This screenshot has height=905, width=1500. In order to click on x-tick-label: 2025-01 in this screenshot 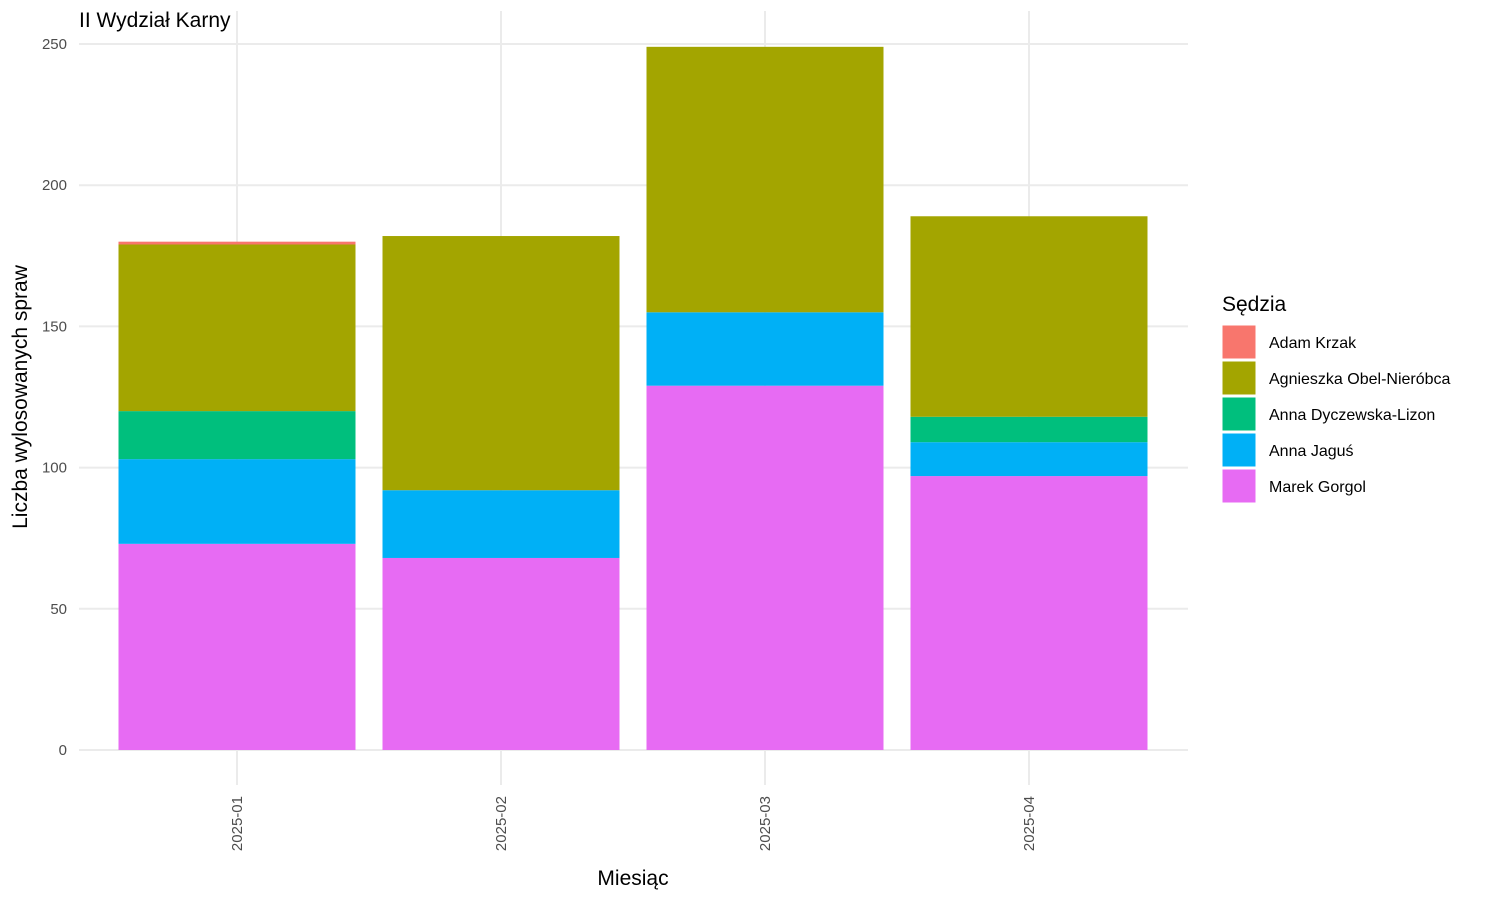, I will do `click(237, 823)`.